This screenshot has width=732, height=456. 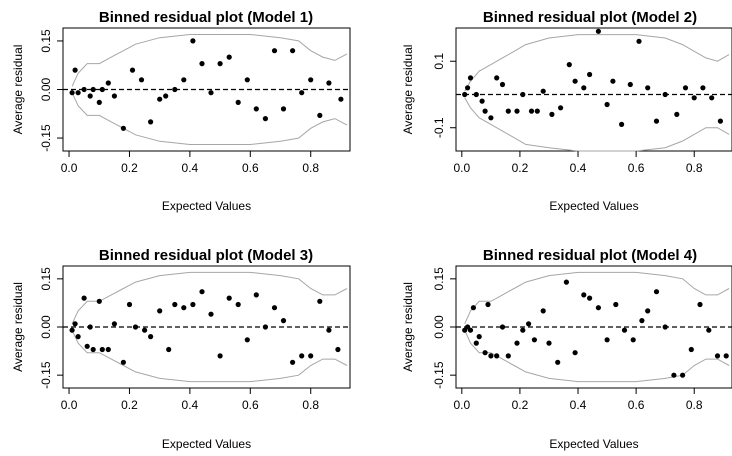 I want to click on plot-frame, so click(x=593, y=89).